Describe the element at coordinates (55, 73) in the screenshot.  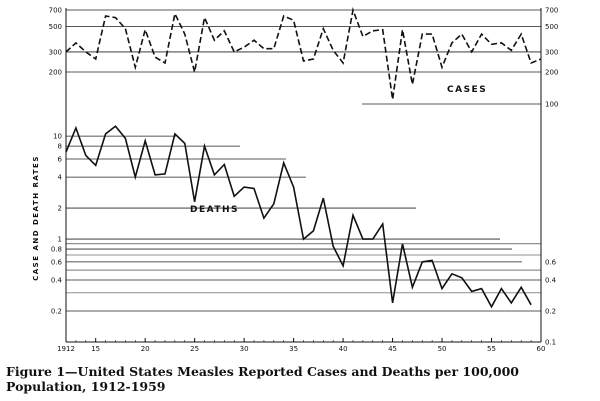
I see `cases-y-tick-label: 200` at that location.